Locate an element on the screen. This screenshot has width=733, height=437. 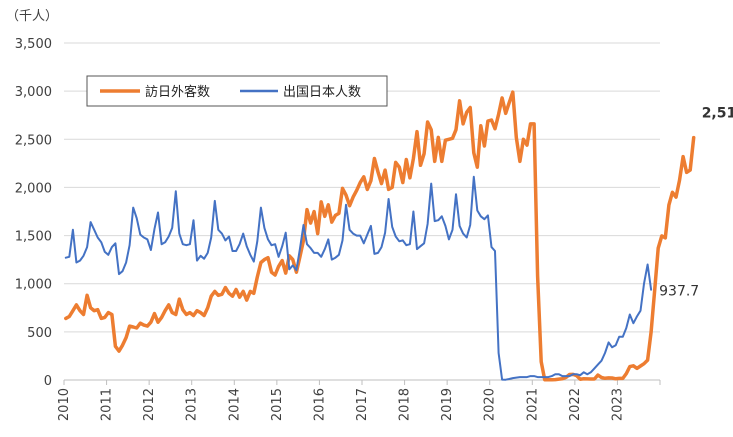
end-label-visitors: 2,516.5 is located at coordinates (717, 114).